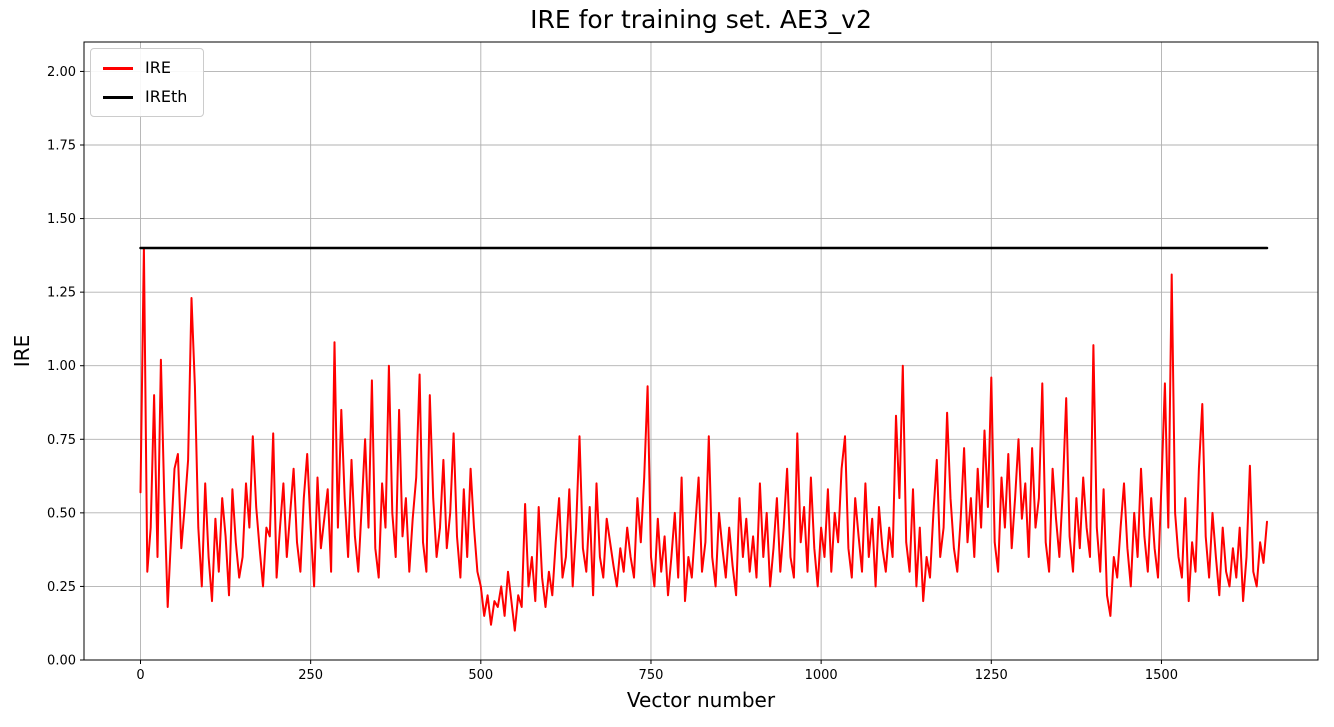  What do you see at coordinates (61, 513) in the screenshot?
I see `y-tick-label: 0.50` at bounding box center [61, 513].